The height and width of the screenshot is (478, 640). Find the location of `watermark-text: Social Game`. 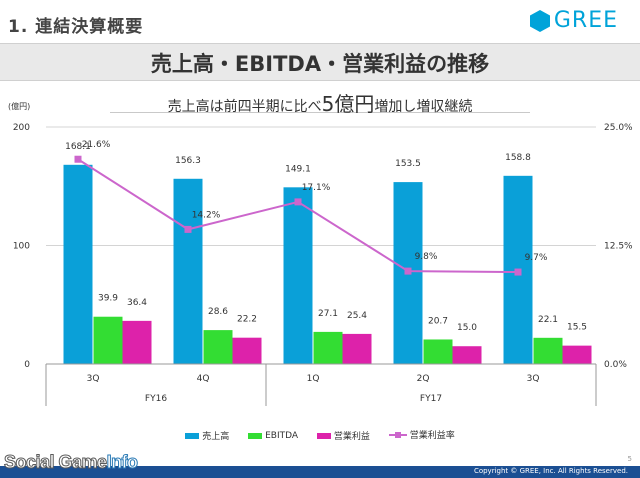

watermark-text: Social Game is located at coordinates (56, 462).